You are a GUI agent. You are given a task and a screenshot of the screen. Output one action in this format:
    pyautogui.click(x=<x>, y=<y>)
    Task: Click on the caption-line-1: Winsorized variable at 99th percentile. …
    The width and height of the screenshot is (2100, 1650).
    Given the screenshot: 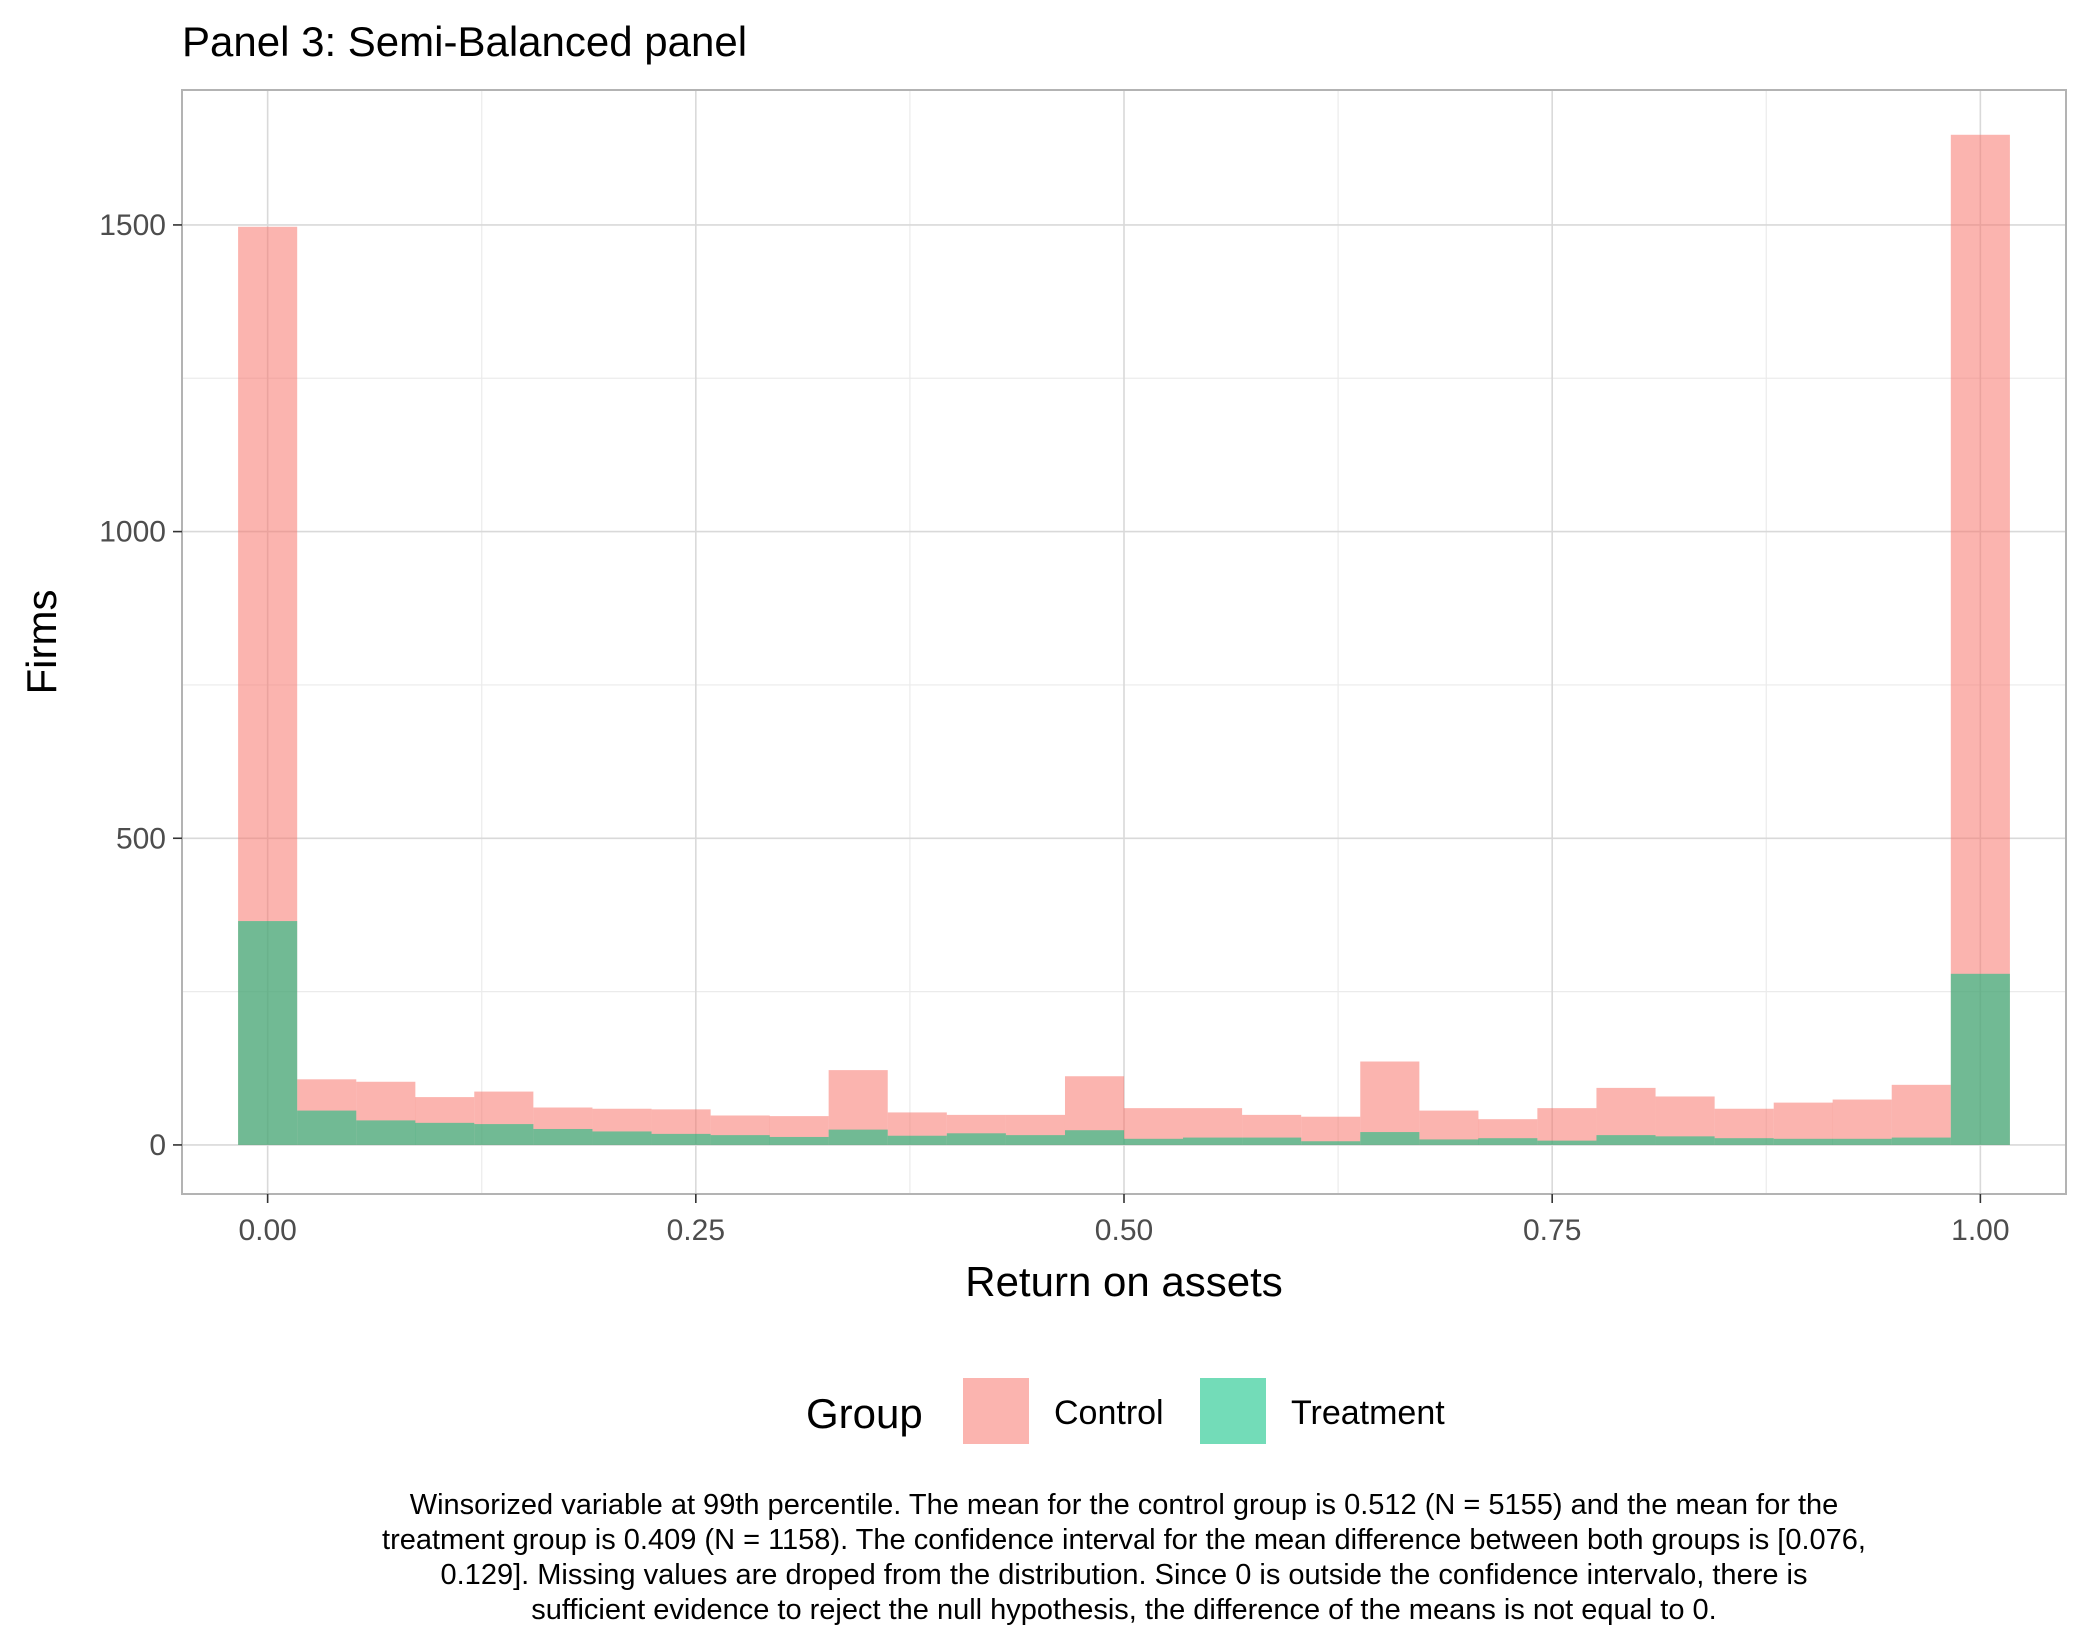 What is the action you would take?
    pyautogui.click(x=1124, y=1505)
    